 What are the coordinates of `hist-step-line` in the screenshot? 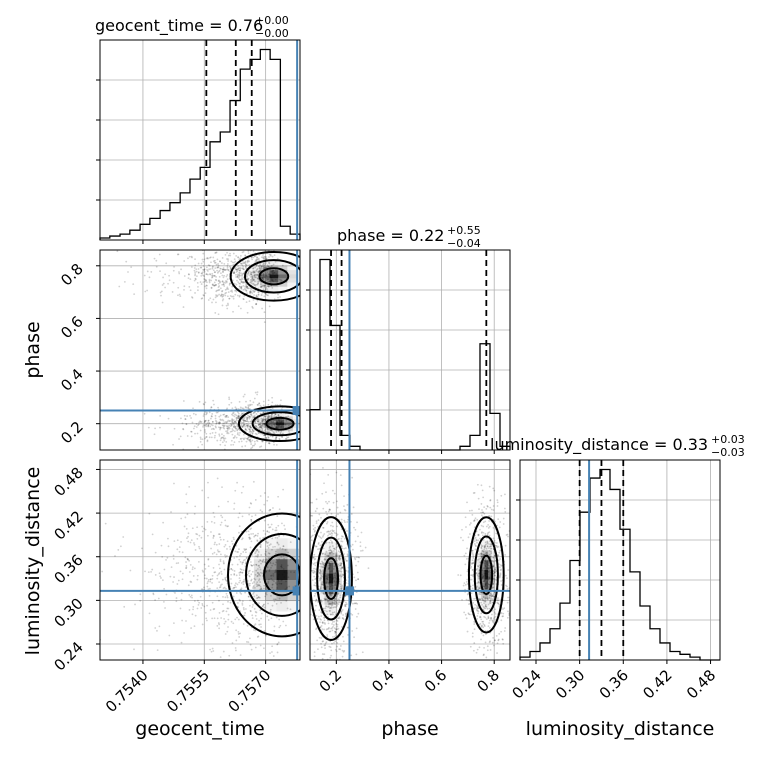 It's located at (410, 354).